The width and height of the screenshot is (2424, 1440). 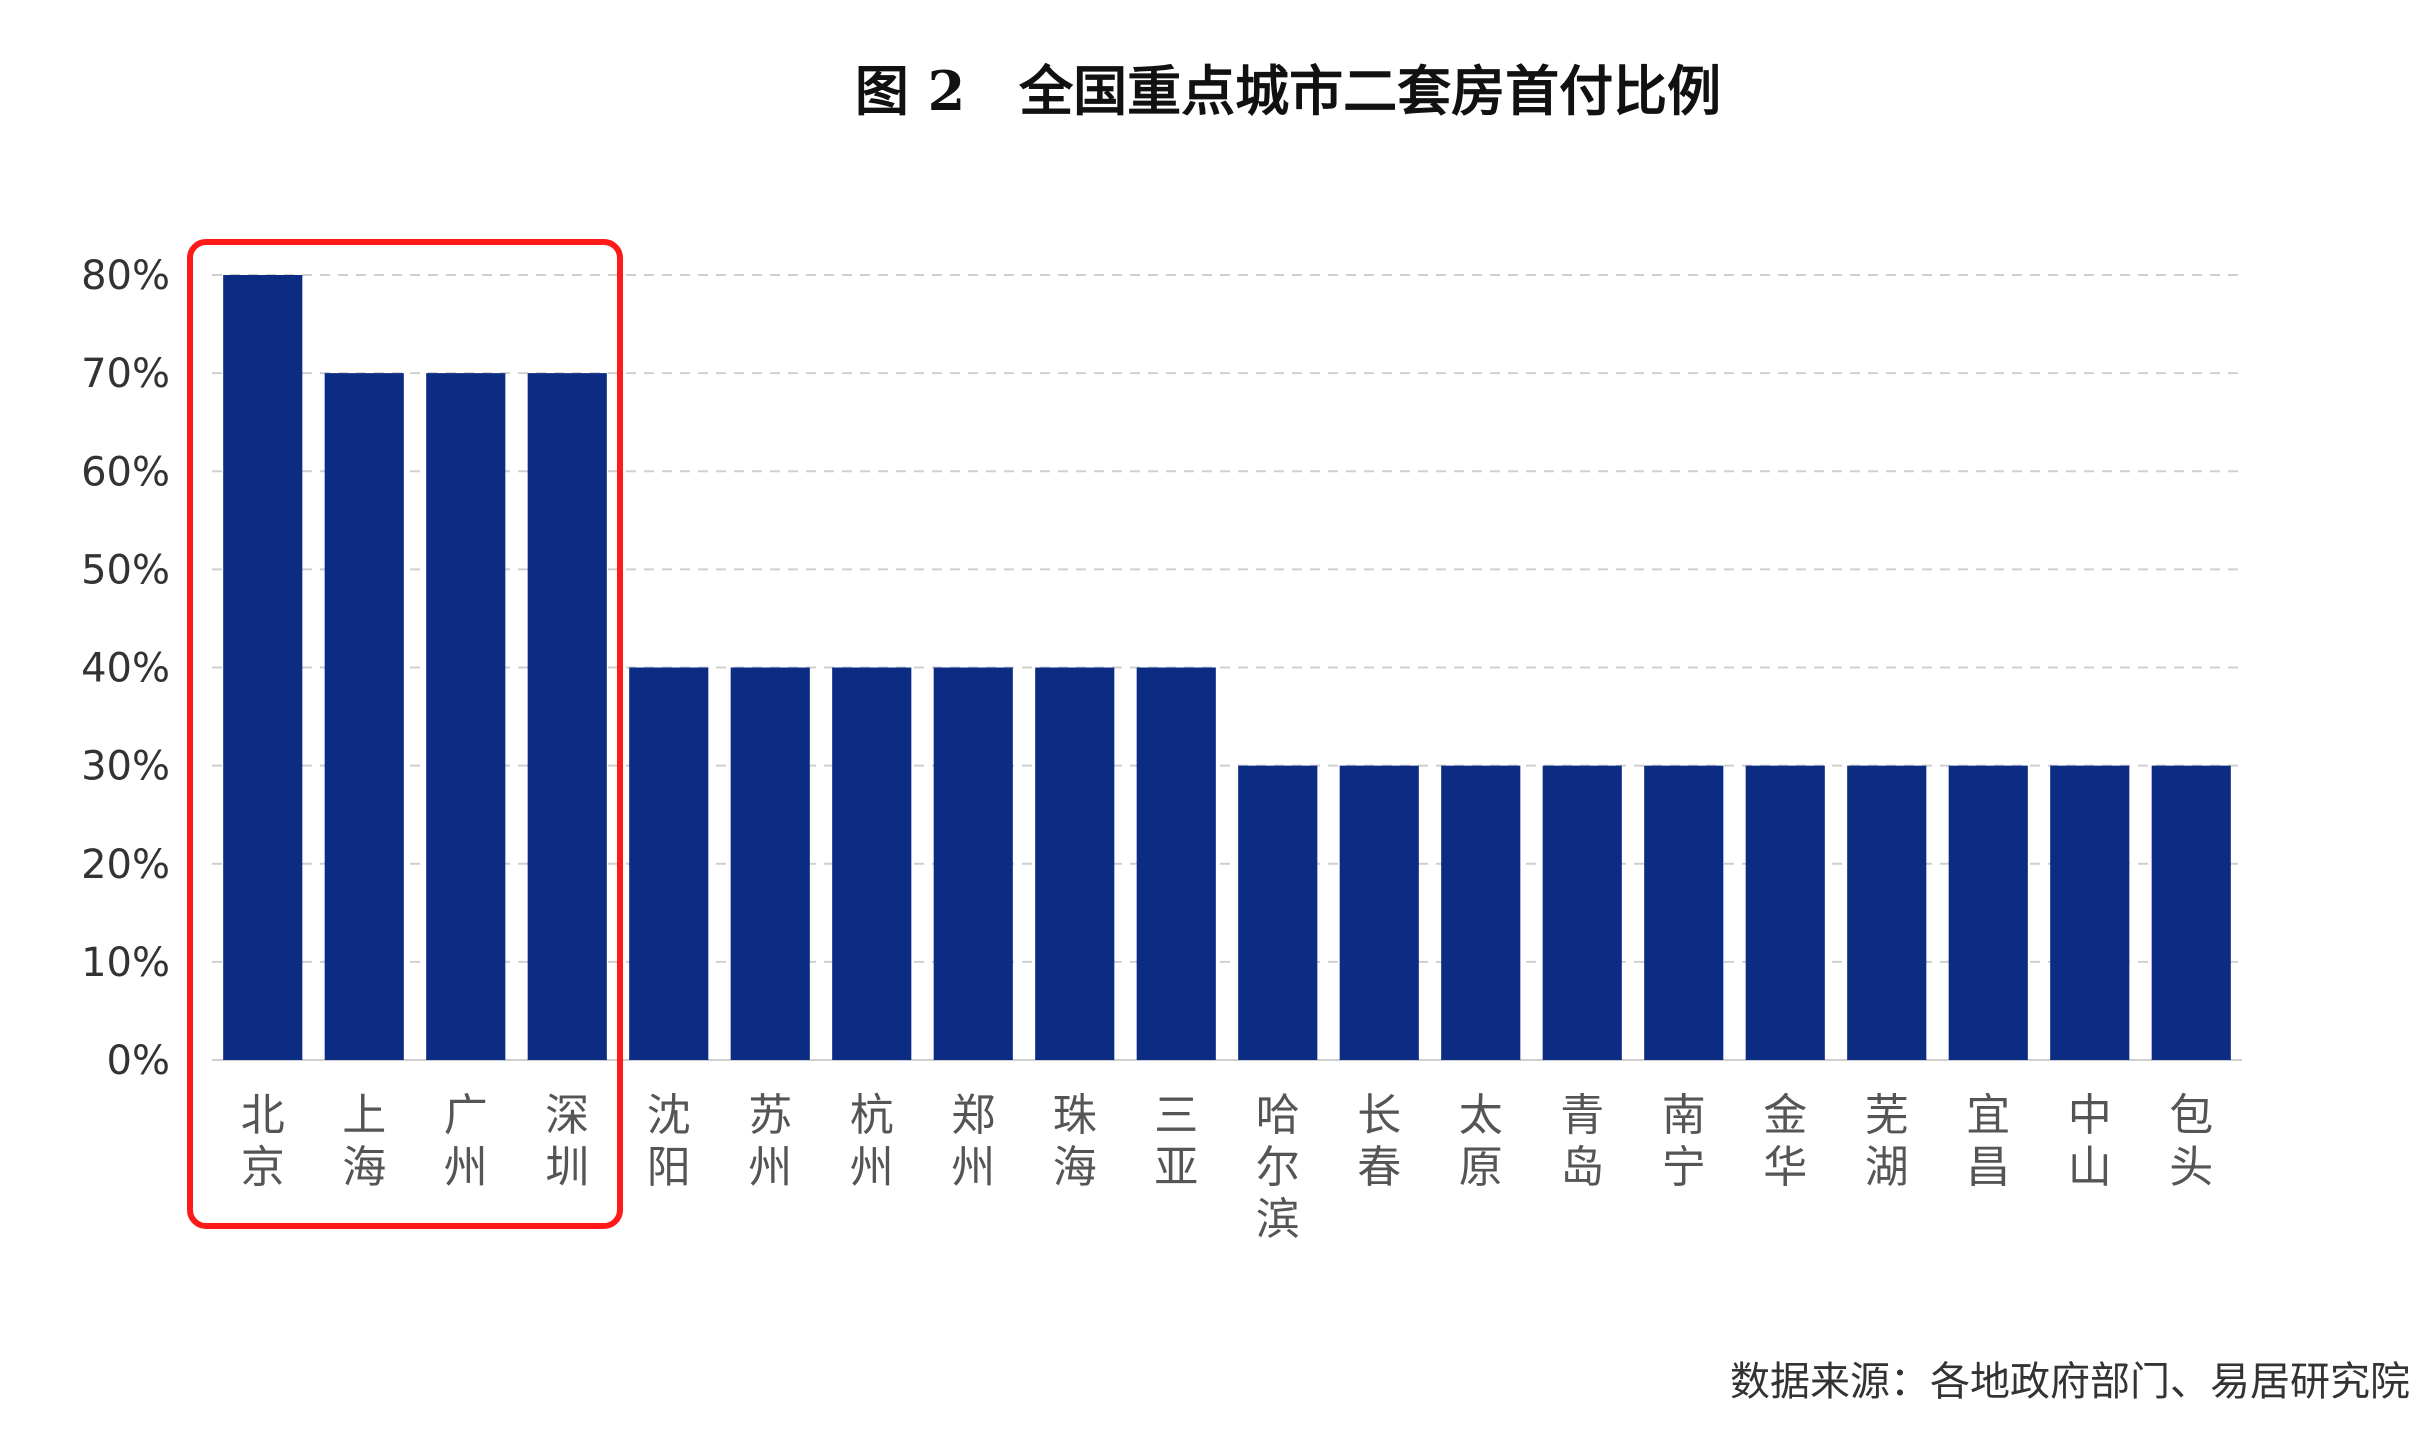 I want to click on bar-南宁, so click(x=1684, y=912).